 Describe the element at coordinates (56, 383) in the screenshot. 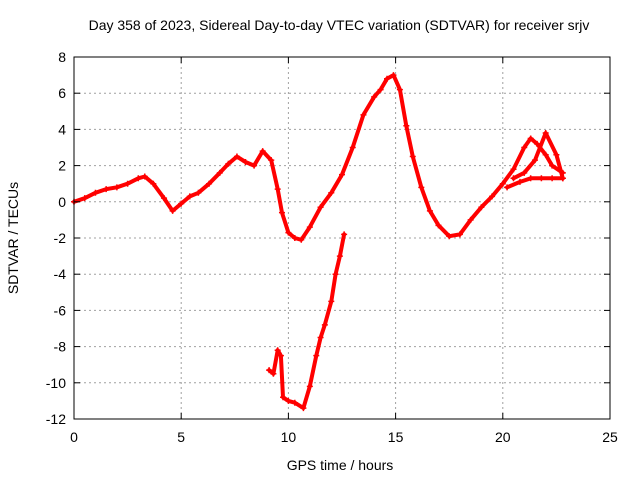

I see `y-tick-label: -10` at that location.